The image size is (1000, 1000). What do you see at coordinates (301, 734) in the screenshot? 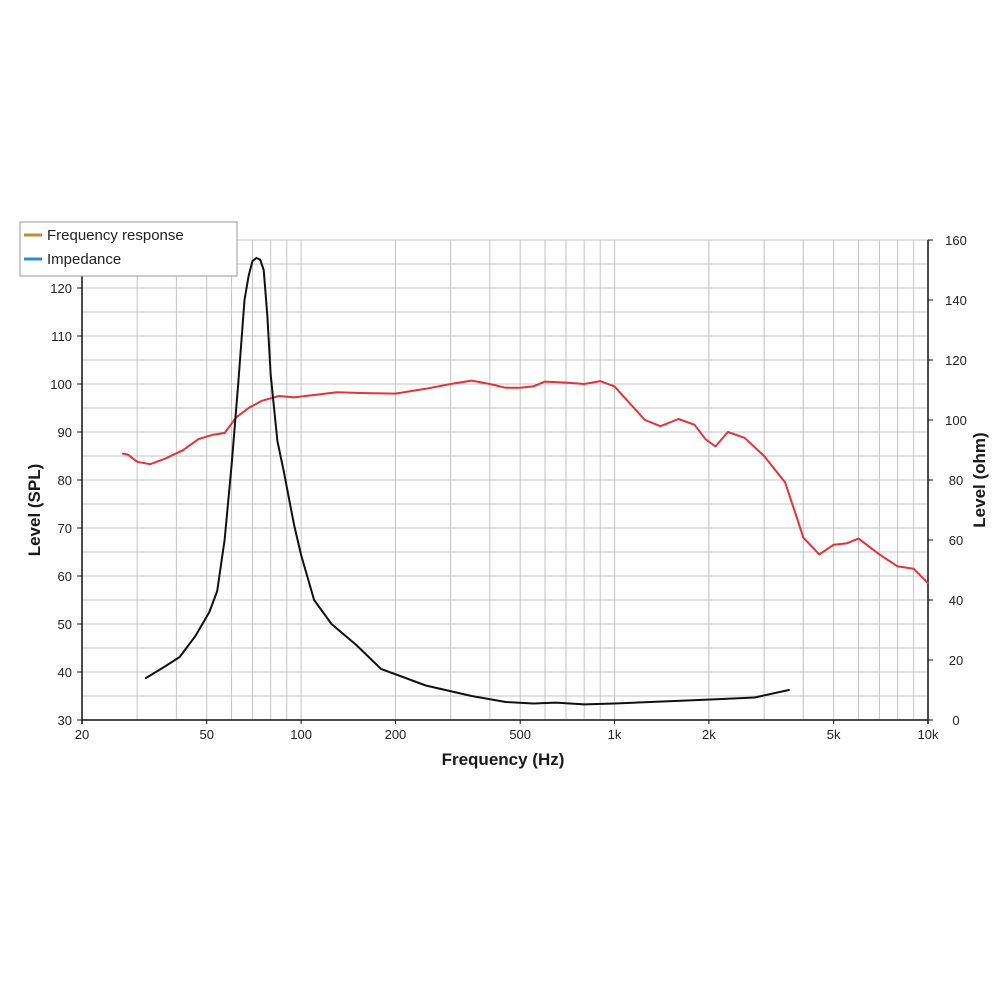
I see `x-tick-label: 100` at bounding box center [301, 734].